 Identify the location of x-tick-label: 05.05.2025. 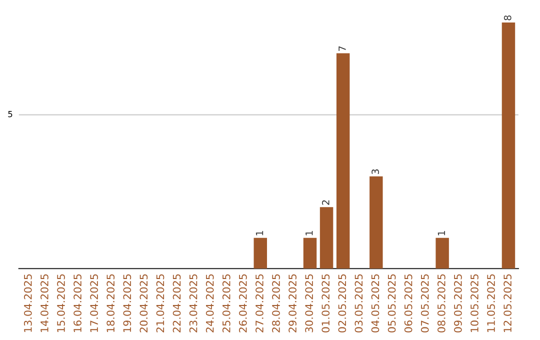
(392, 303).